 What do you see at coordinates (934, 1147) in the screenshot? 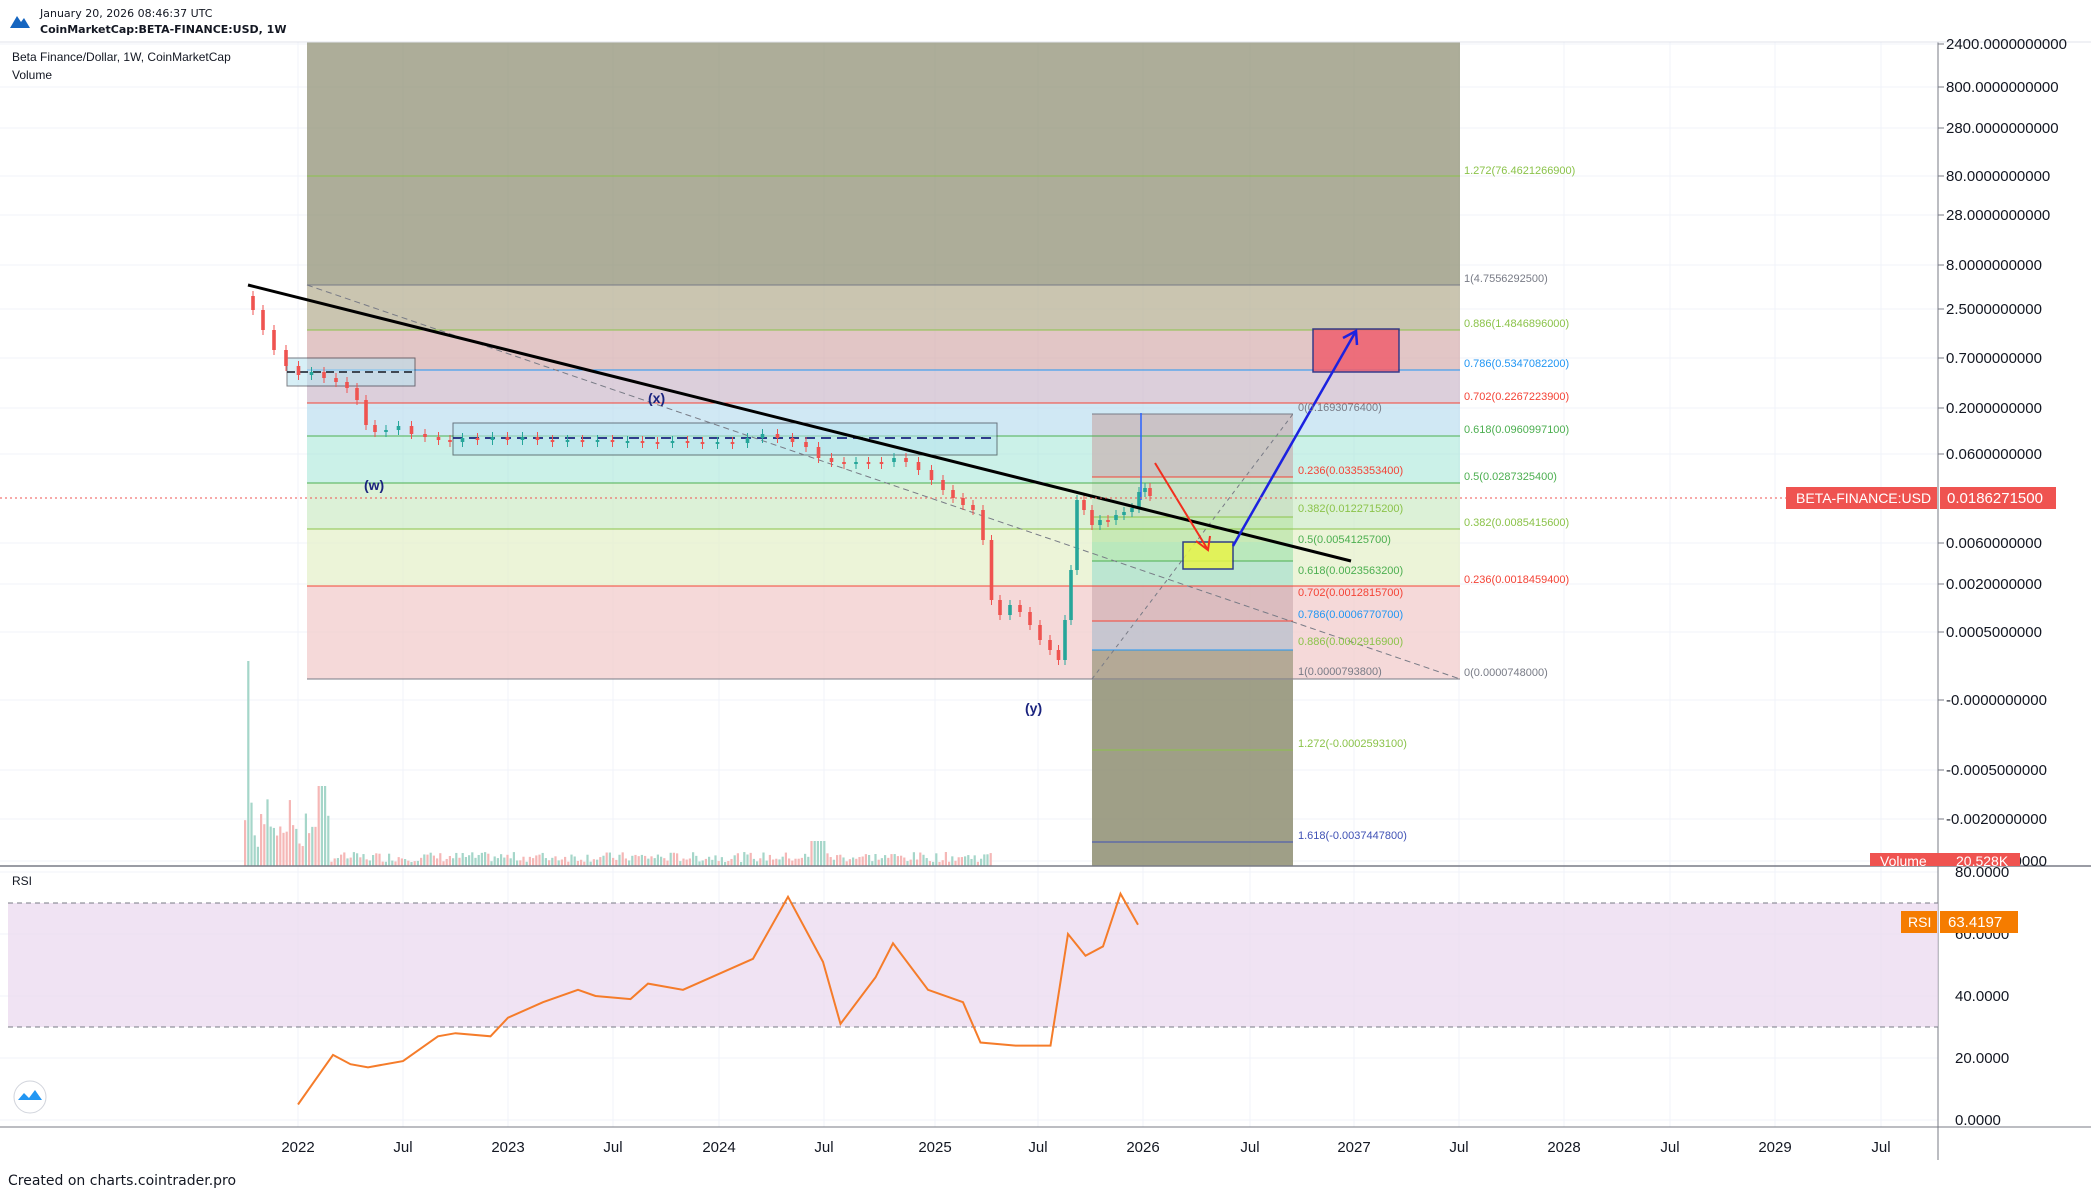
I see `time-axis-tick: 2025` at bounding box center [934, 1147].